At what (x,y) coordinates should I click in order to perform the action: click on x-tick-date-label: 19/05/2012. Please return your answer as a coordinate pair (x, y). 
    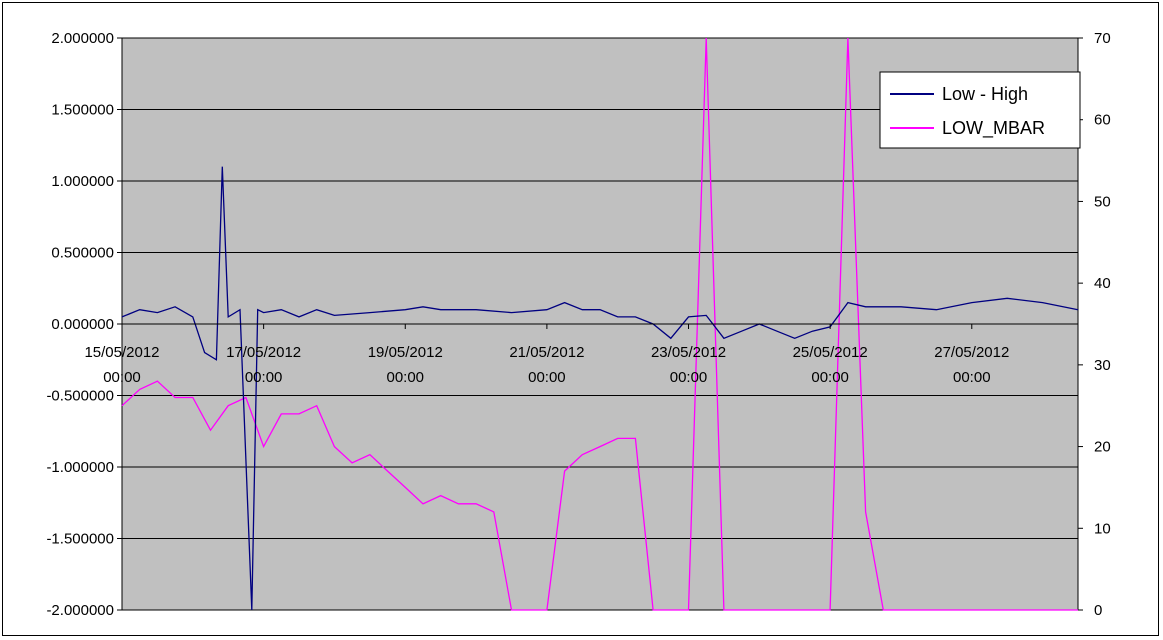
    Looking at the image, I should click on (405, 352).